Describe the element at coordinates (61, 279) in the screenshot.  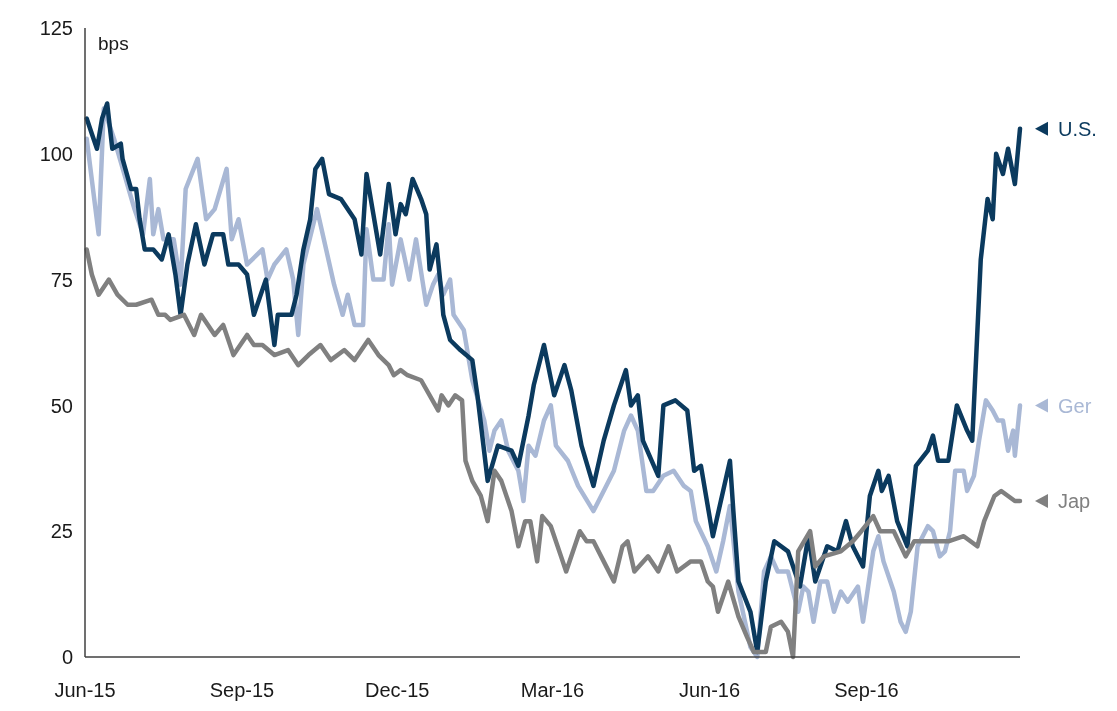
I see `y-tick-label: 75` at that location.